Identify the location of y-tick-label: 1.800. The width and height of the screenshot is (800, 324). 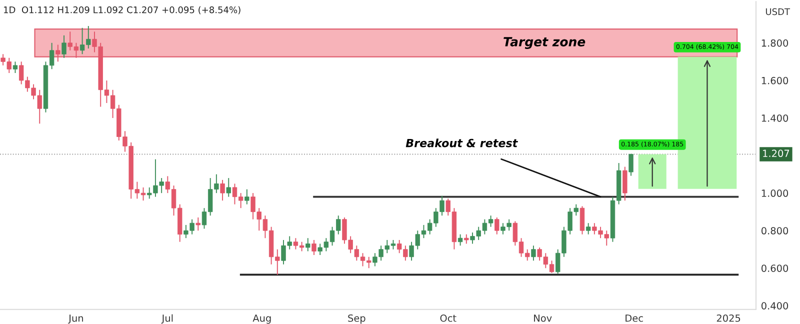
(775, 43).